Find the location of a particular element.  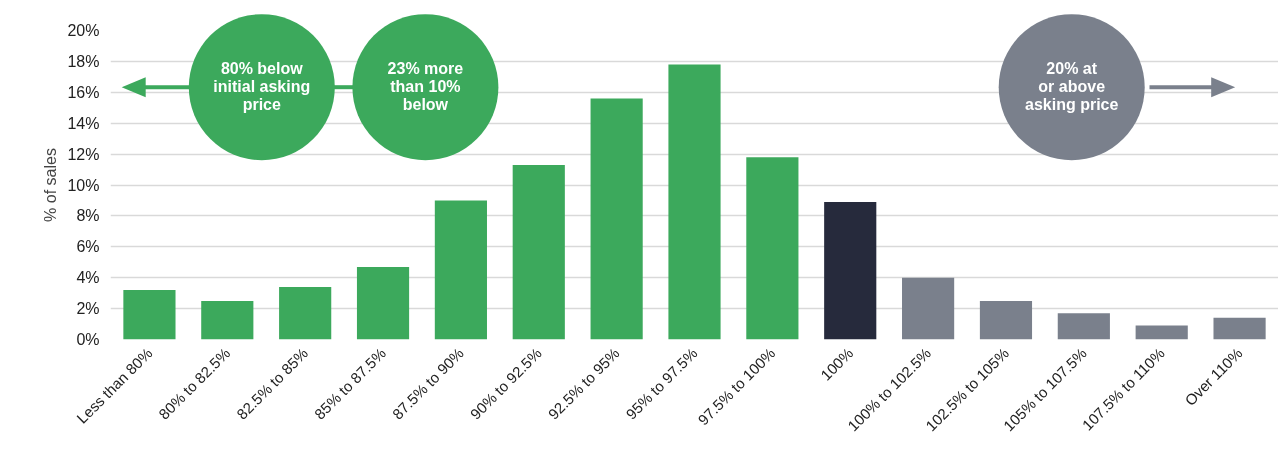

y-tick-label: 0% is located at coordinates (88, 339).